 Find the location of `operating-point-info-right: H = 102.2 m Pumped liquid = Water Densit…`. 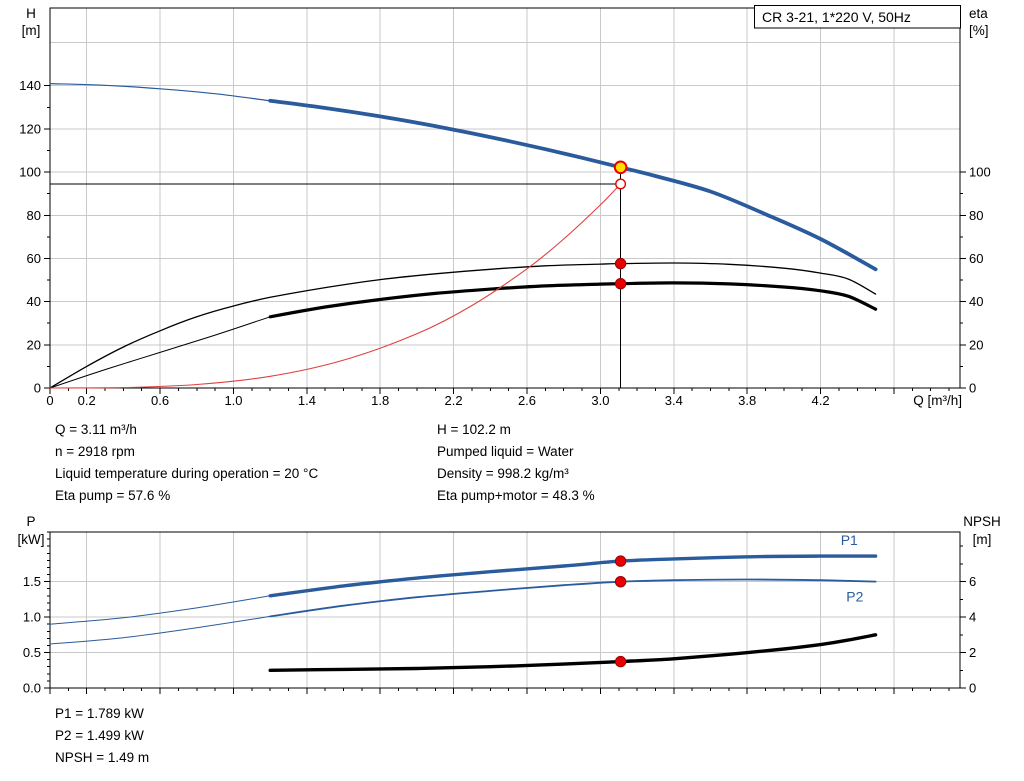

operating-point-info-right: H = 102.2 m Pumped liquid = Water Densit… is located at coordinates (516, 463).